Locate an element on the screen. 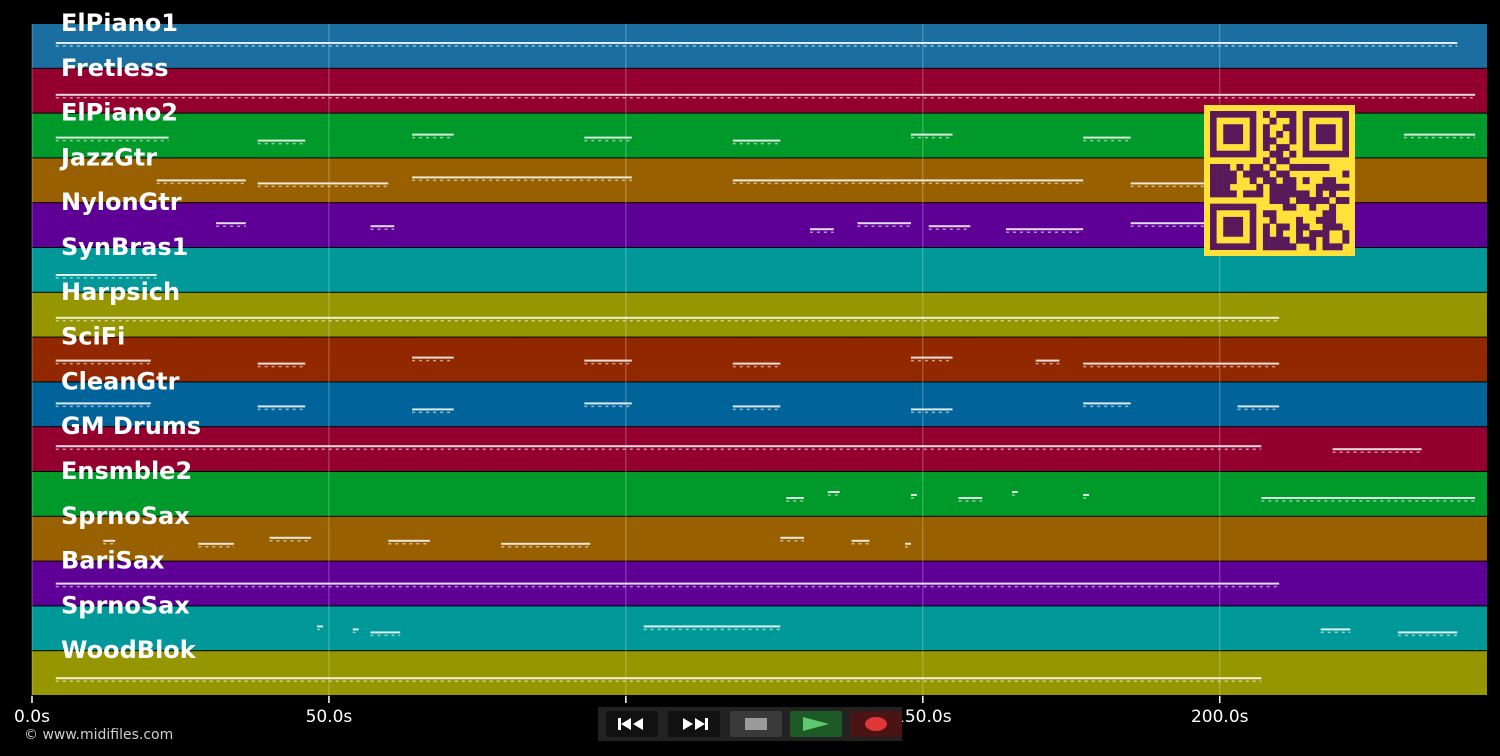 The width and height of the screenshot is (1500, 756). track-name-label: NylonGtr is located at coordinates (121, 202).